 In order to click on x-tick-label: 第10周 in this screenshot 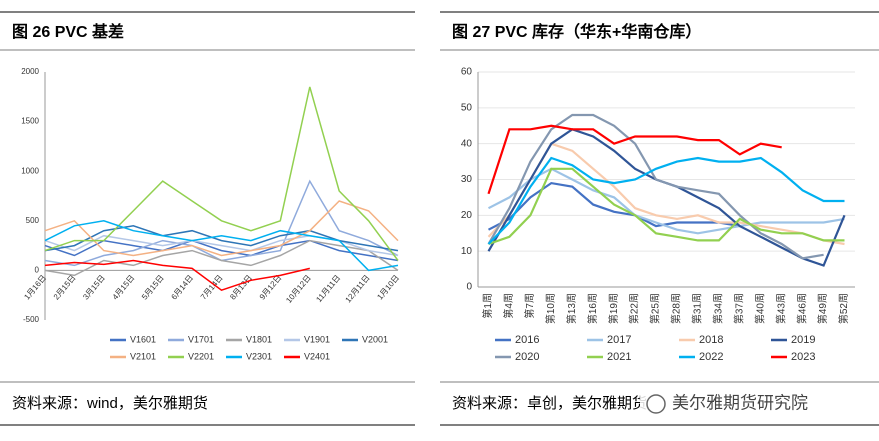, I will do `click(550, 308)`.